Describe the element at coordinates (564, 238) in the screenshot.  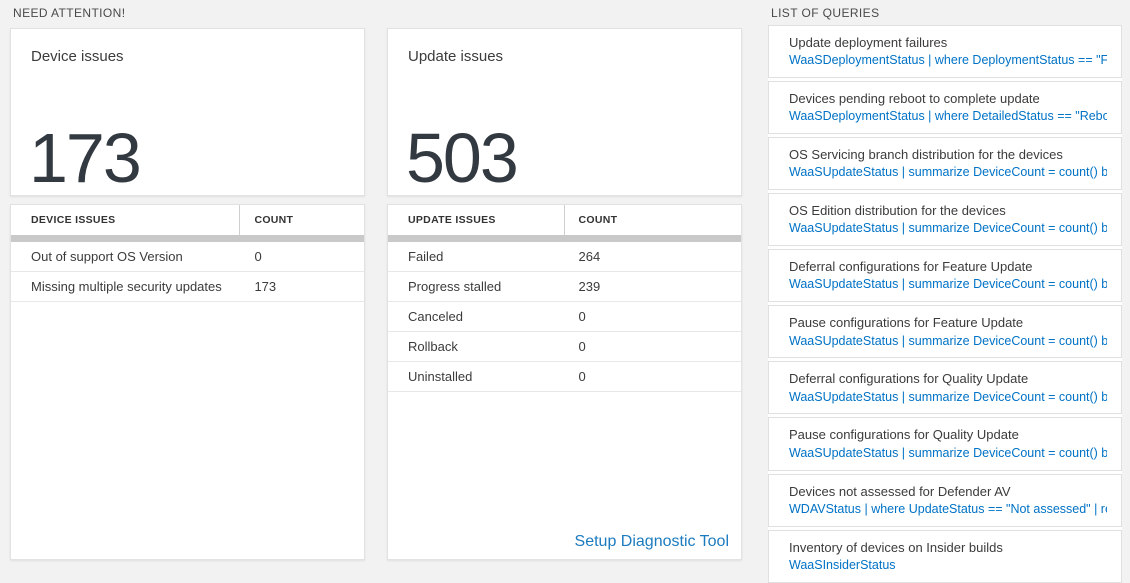
I see `update-table-divider-bar` at that location.